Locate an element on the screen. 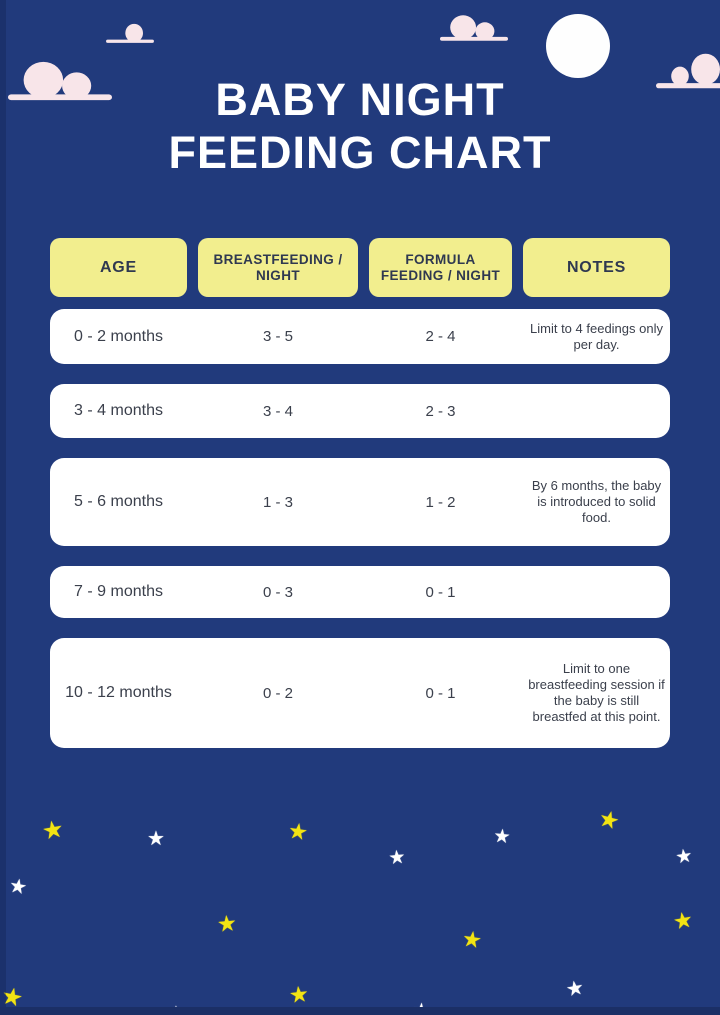 The width and height of the screenshot is (720, 1015). header-formula: FORMULA FEEDING / NIGHT is located at coordinates (440, 267).